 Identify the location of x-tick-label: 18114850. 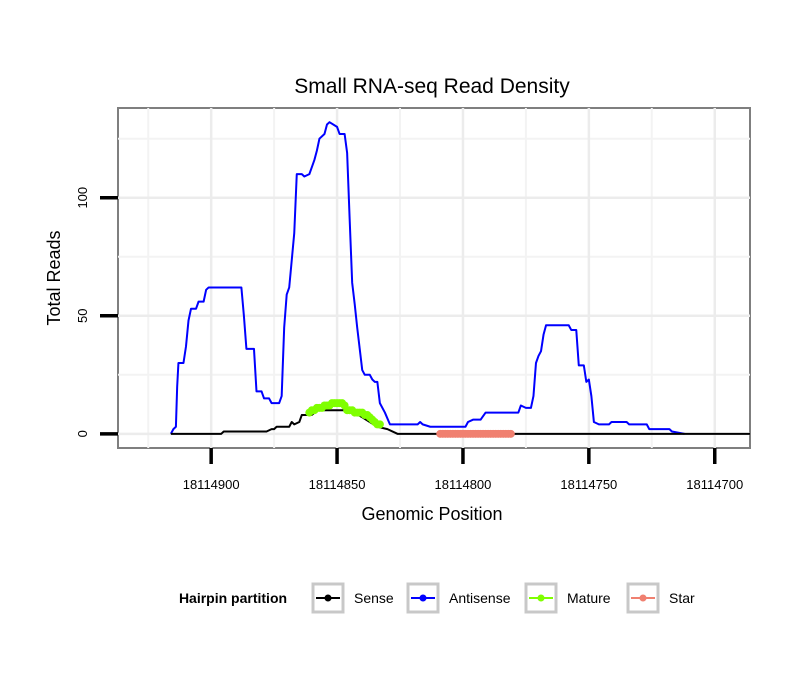
(337, 484).